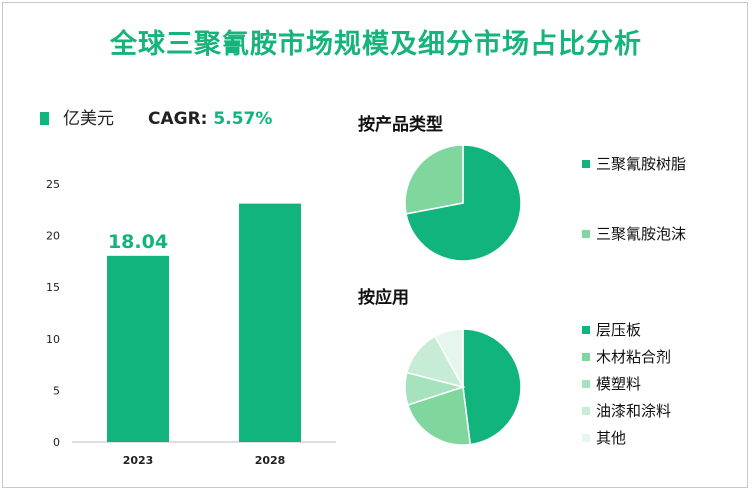 This screenshot has height=492, width=752. I want to click on legend-label: 模塑料, so click(619, 384).